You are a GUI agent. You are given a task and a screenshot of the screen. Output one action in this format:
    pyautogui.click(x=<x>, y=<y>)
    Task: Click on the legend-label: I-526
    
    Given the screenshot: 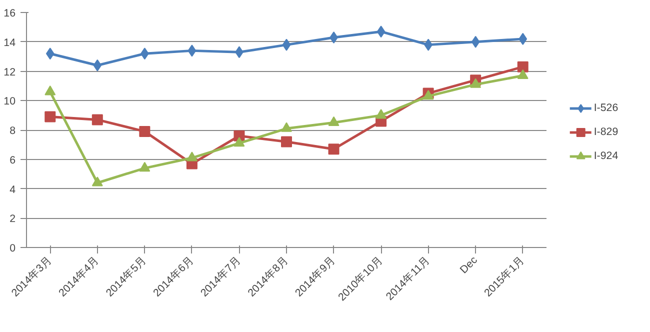 What is the action you would take?
    pyautogui.click(x=606, y=108)
    